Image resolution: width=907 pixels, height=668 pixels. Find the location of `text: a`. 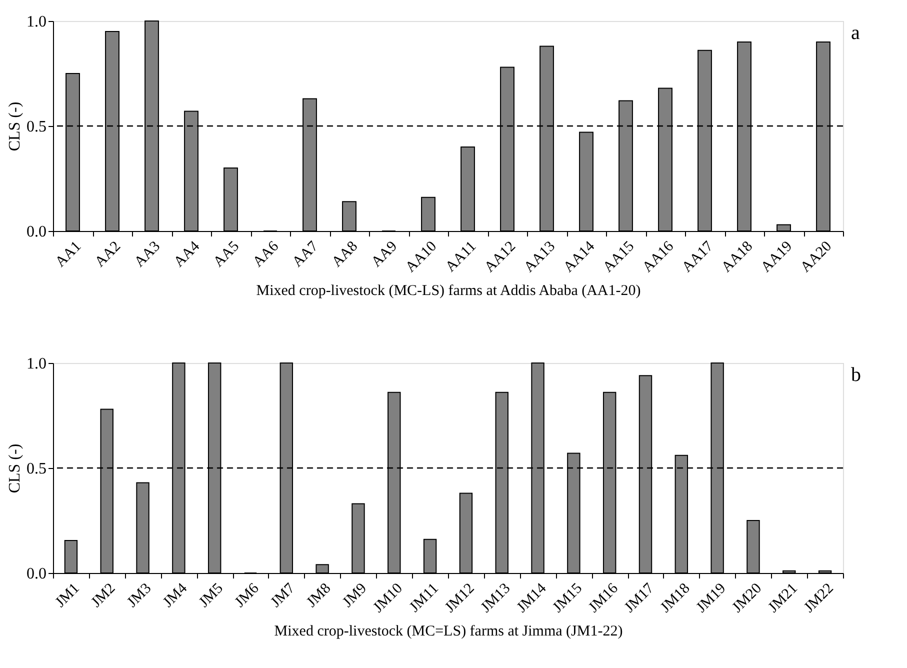

text: a is located at coordinates (855, 33).